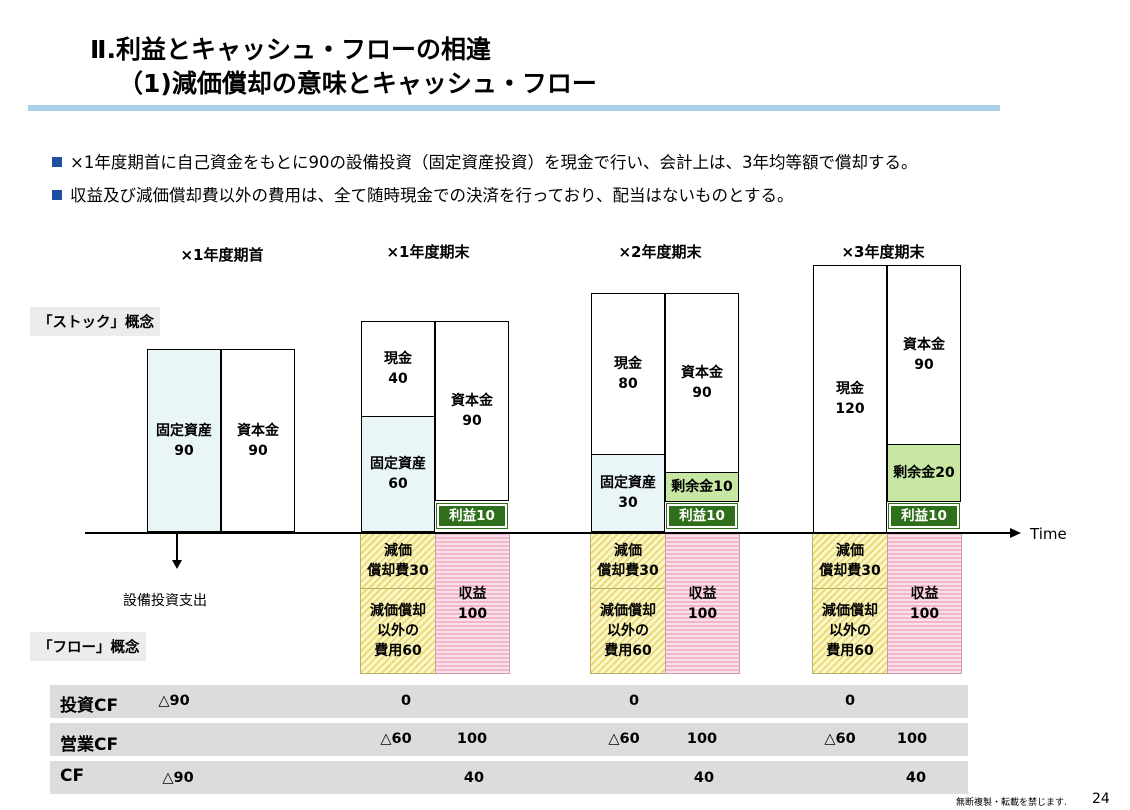 This screenshot has width=1130, height=810. I want to click on y2-cash-value: 80, so click(628, 384).